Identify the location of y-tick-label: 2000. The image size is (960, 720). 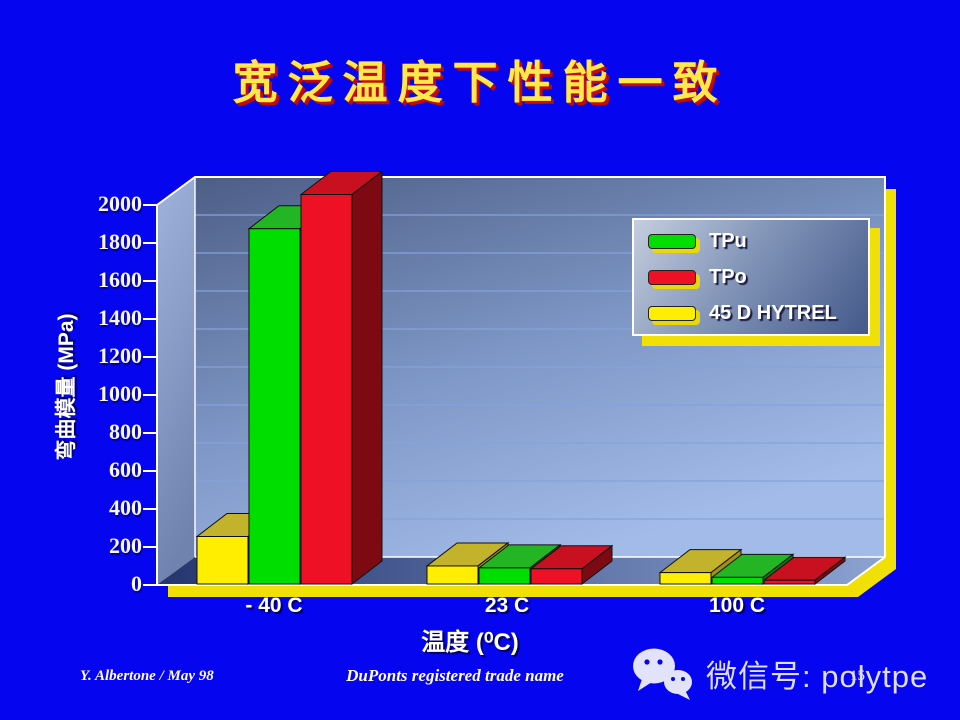
(120, 203).